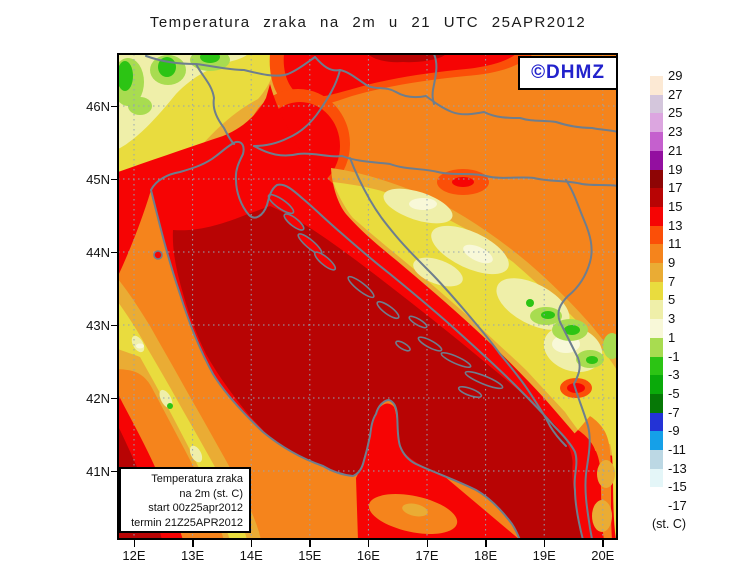  What do you see at coordinates (672, 262) in the screenshot?
I see `color-scale-label: 9` at bounding box center [672, 262].